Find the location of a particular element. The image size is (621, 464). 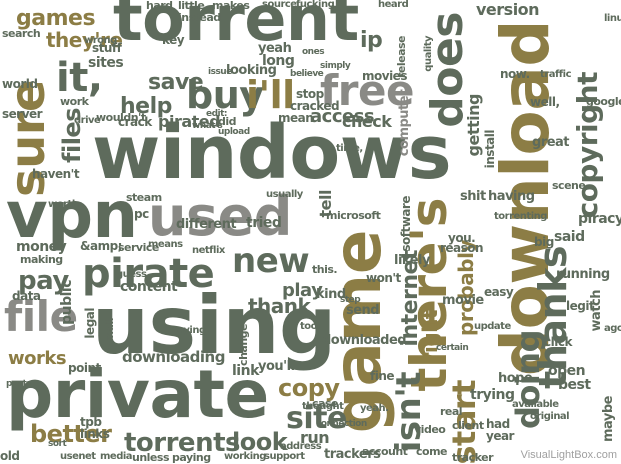

word-site: site is located at coordinates (316, 418).